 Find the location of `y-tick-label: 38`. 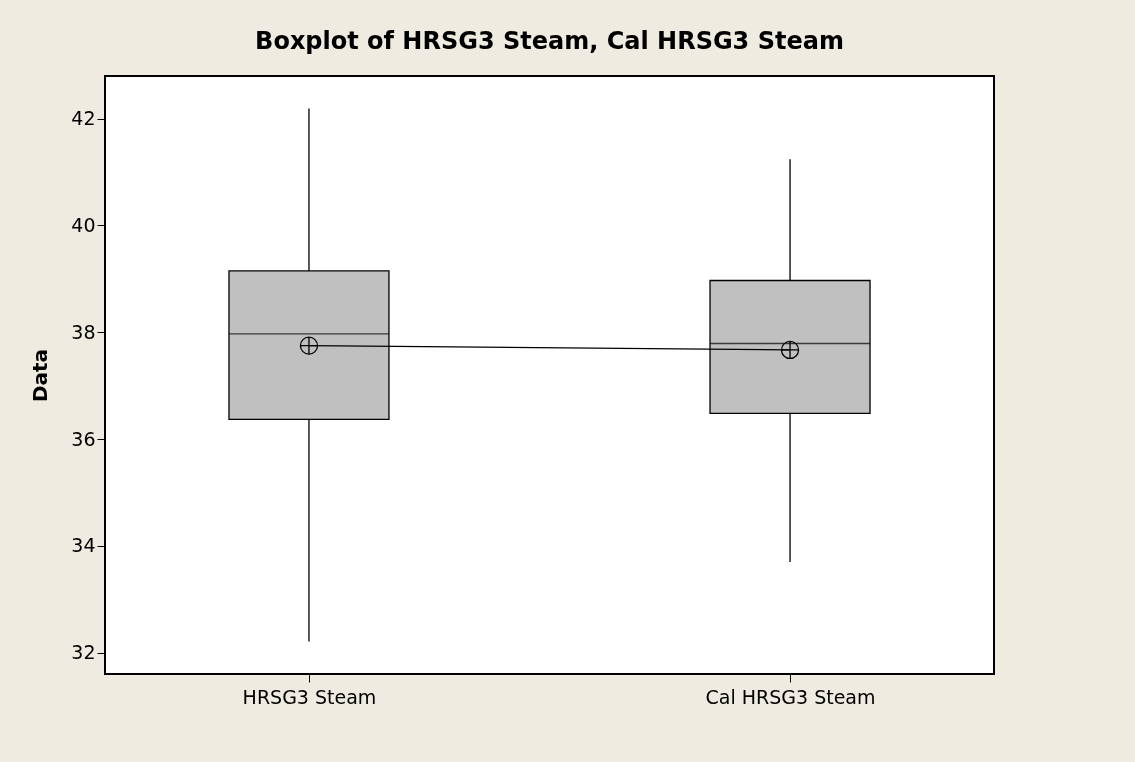

y-tick-label: 38 is located at coordinates (83, 331).